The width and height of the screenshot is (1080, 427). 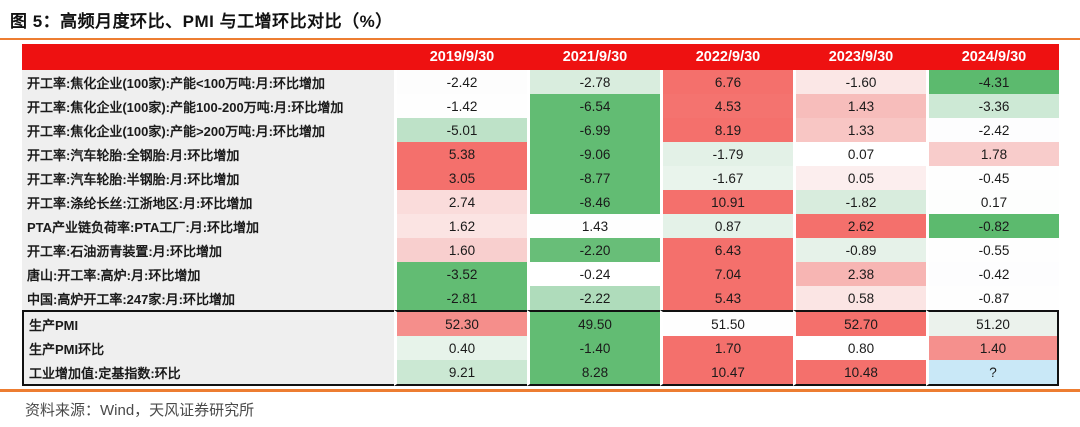 I want to click on value-cell: 1.33, so click(x=859, y=130).